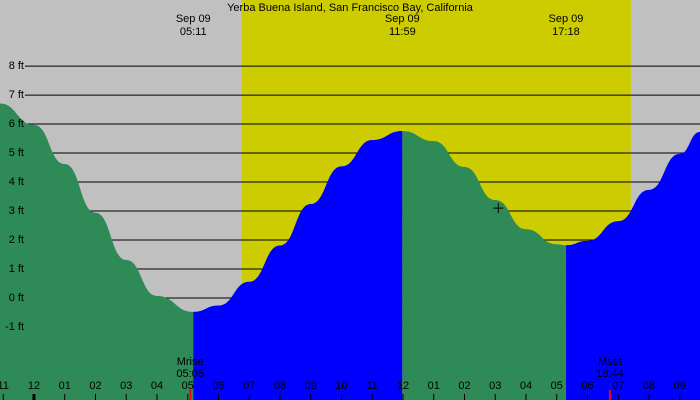 The image size is (700, 400). What do you see at coordinates (16, 66) in the screenshot?
I see `y-tick-label: 8 ft` at bounding box center [16, 66].